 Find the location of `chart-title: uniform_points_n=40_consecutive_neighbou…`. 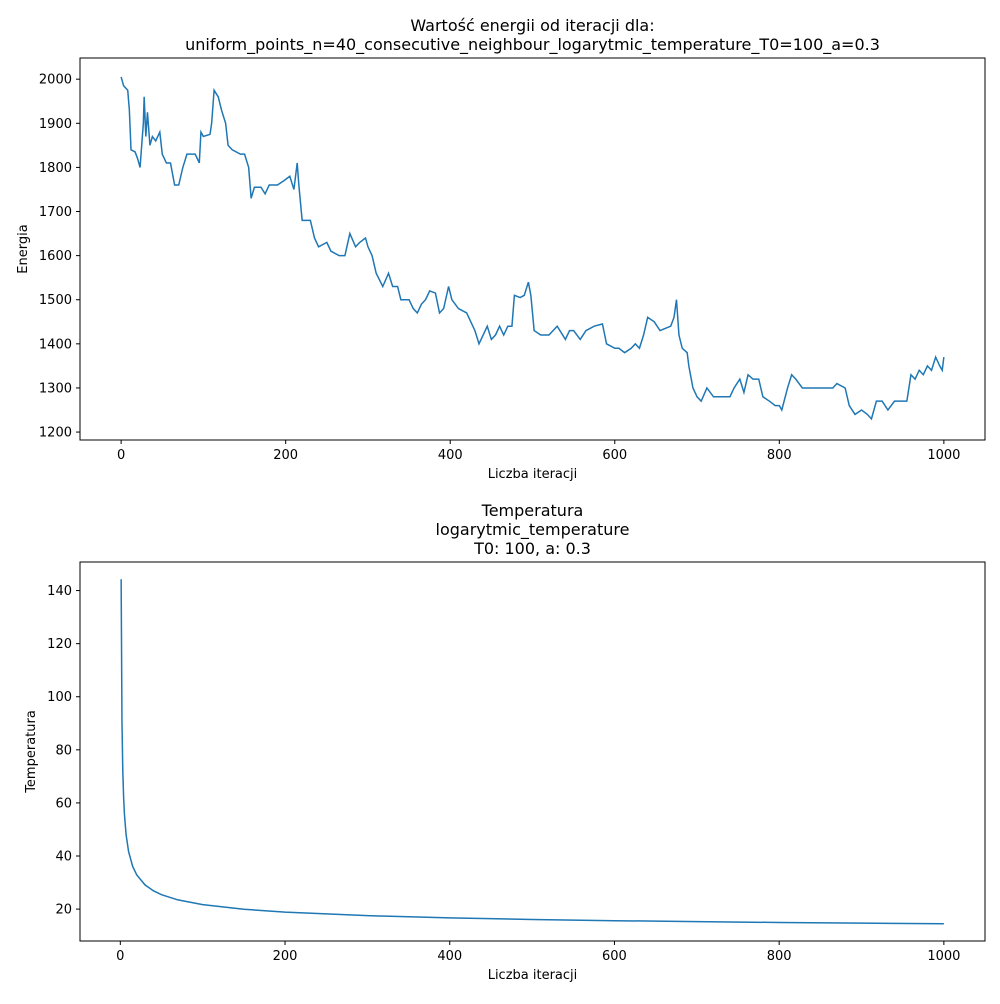

chart-title: uniform_points_n=40_consecutive_neighbou… is located at coordinates (532, 45).